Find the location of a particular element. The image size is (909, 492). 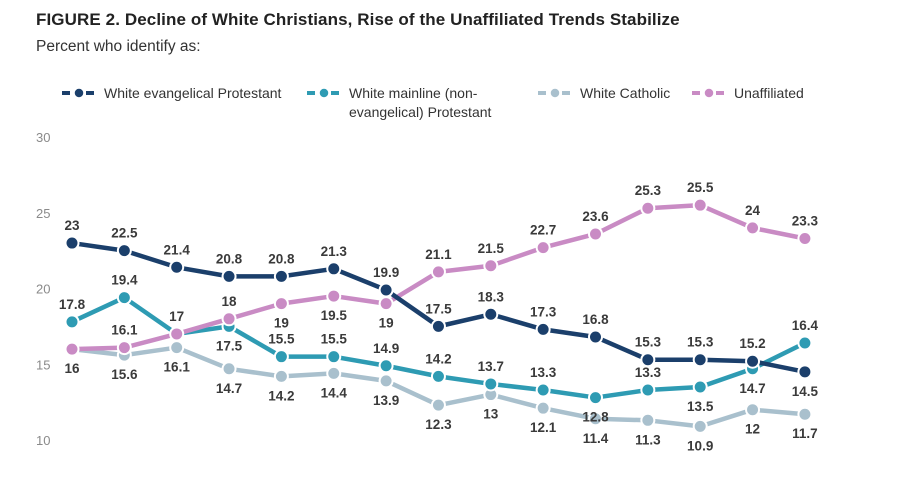

data-label: 25.3 is located at coordinates (648, 190).